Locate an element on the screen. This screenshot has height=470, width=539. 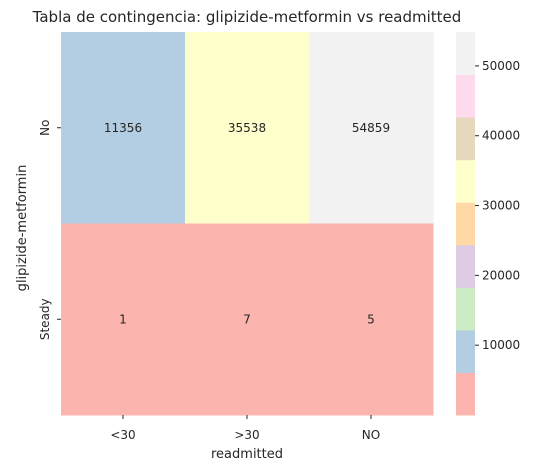
y-tick-label: No is located at coordinates (45, 128).